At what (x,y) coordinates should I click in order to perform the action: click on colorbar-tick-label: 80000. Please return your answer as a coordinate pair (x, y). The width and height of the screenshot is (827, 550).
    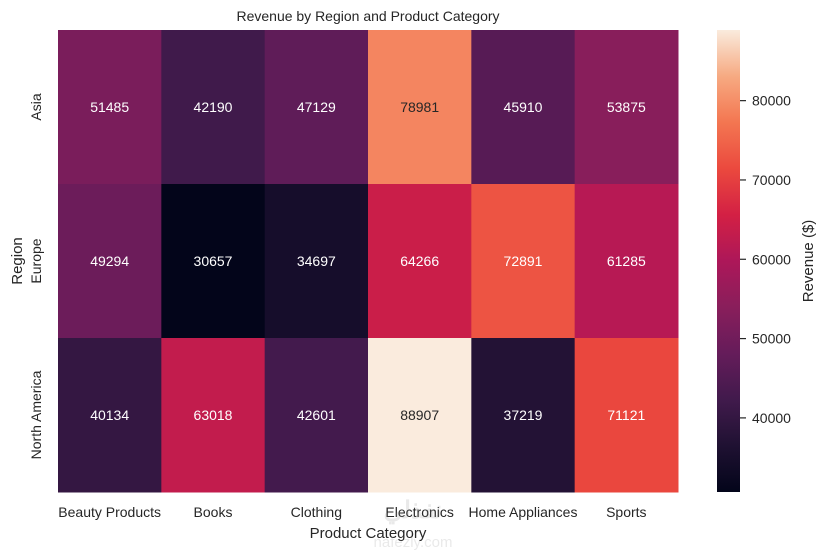
    Looking at the image, I should click on (771, 101).